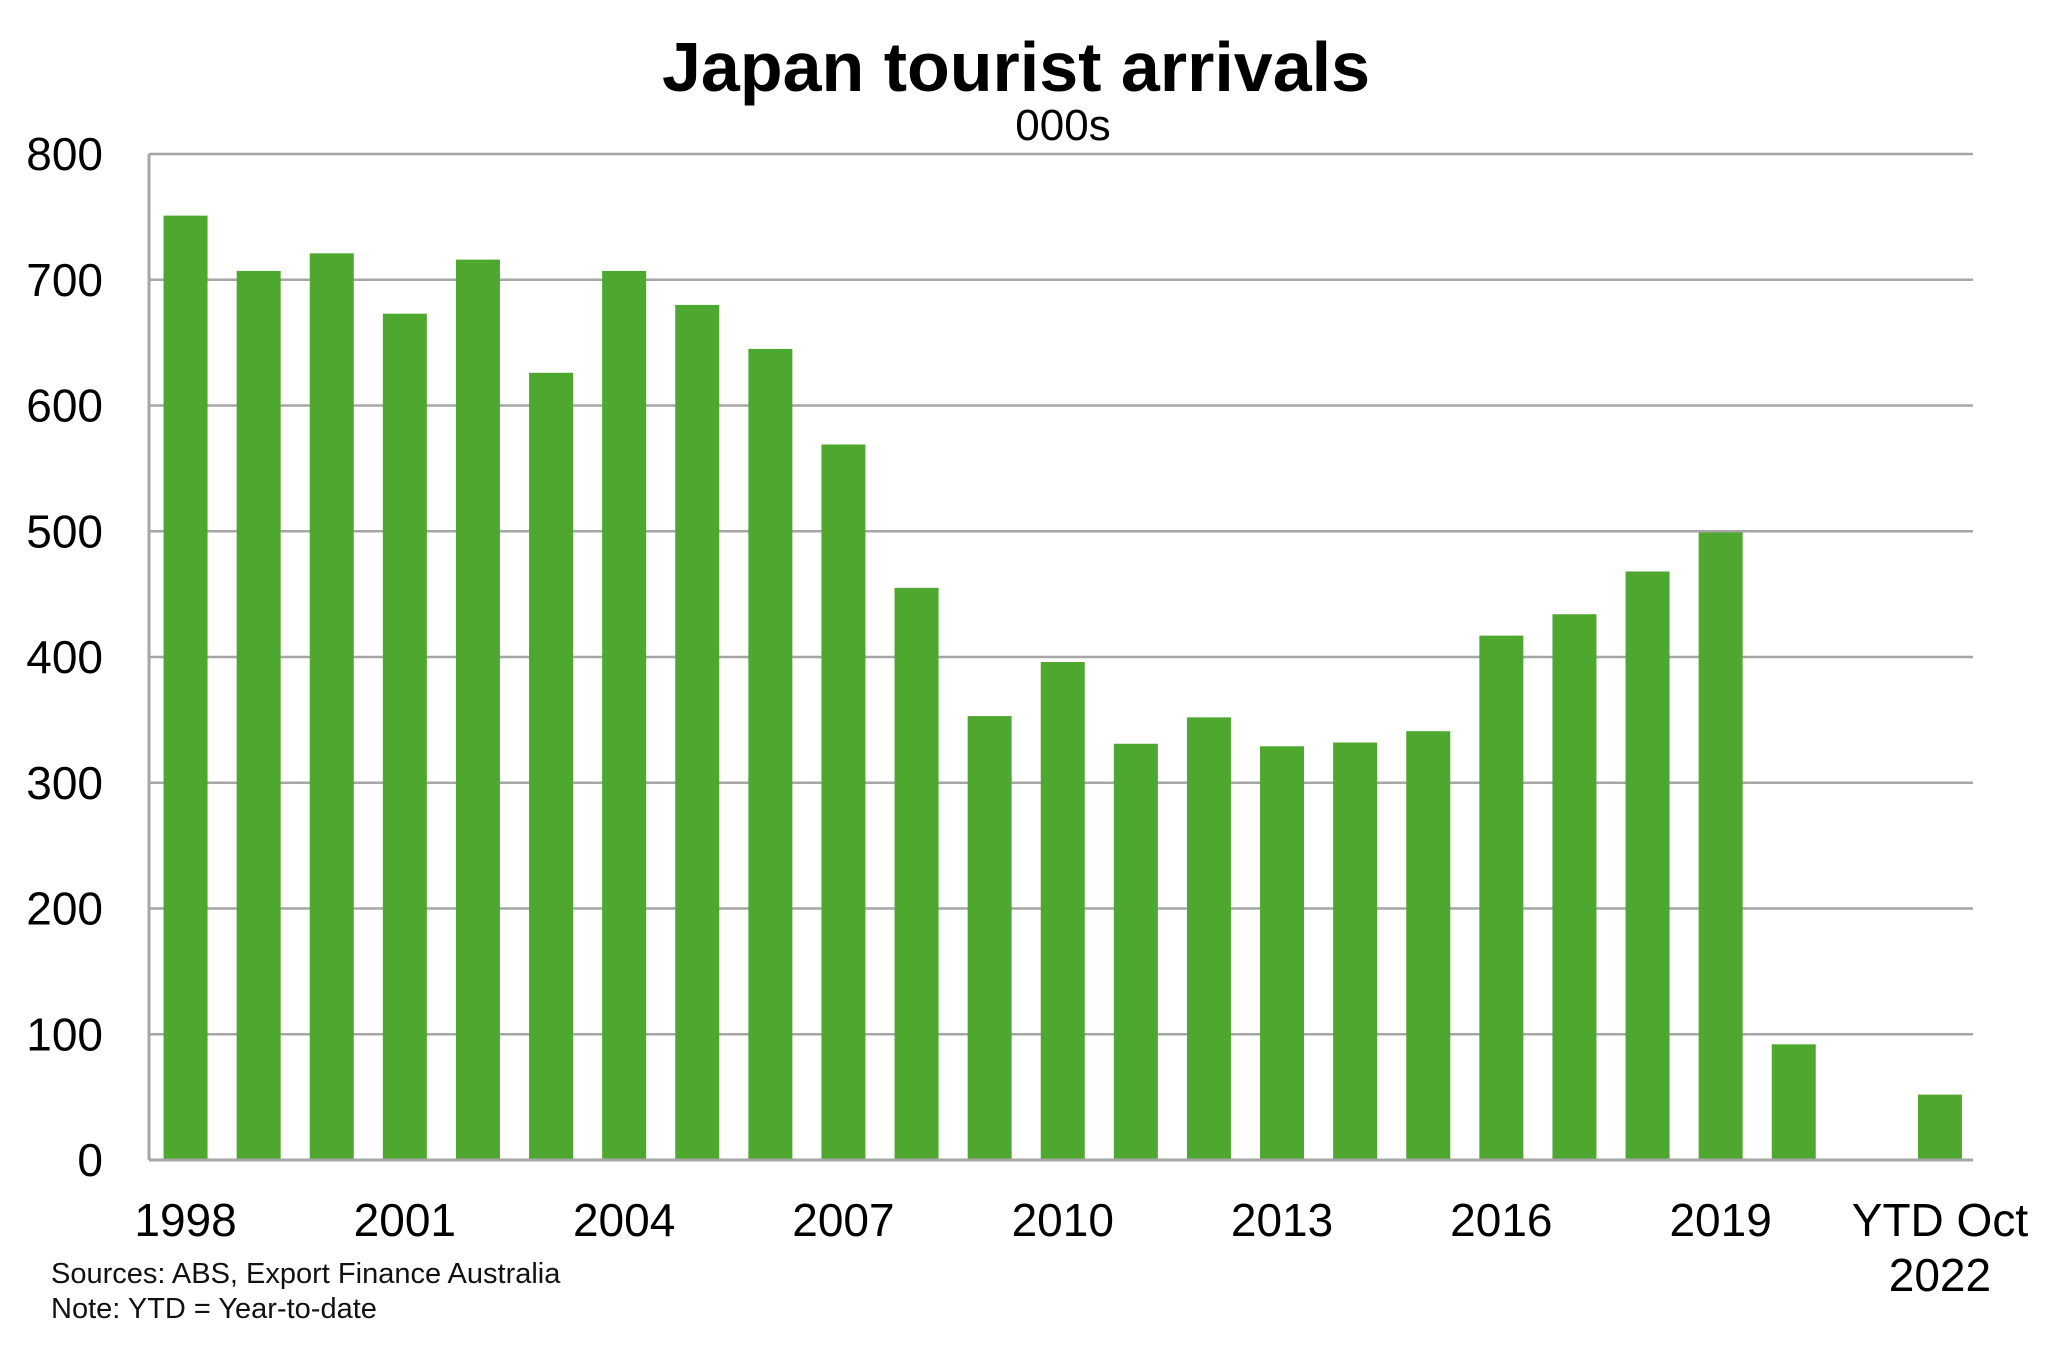  Describe the element at coordinates (1501, 897) in the screenshot. I see `bar-2016` at that location.